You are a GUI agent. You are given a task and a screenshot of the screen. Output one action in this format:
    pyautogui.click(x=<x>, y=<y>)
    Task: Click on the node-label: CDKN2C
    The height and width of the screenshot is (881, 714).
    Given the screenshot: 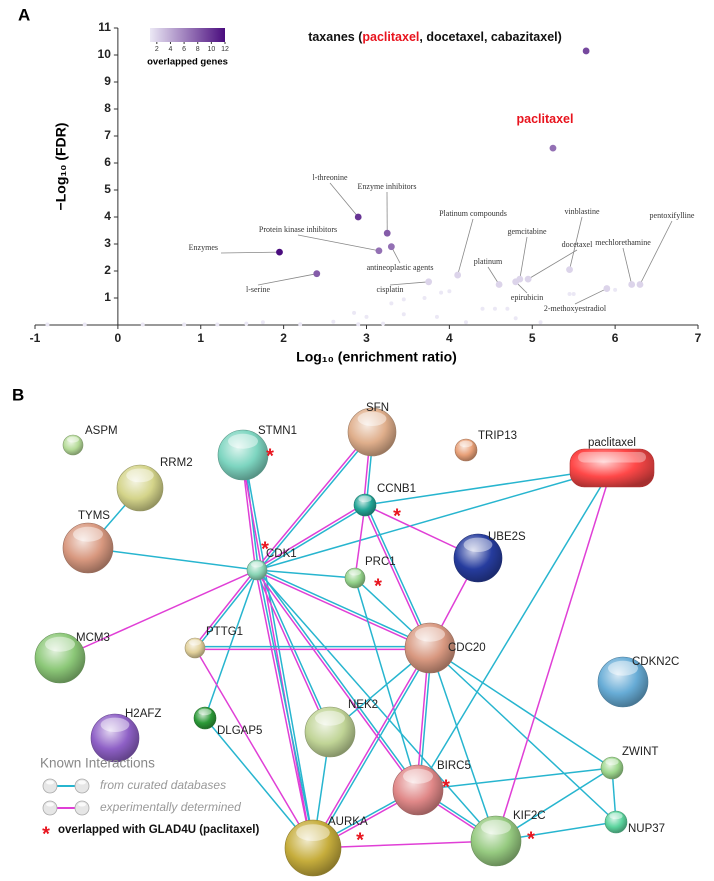 What is the action you would take?
    pyautogui.click(x=655, y=662)
    